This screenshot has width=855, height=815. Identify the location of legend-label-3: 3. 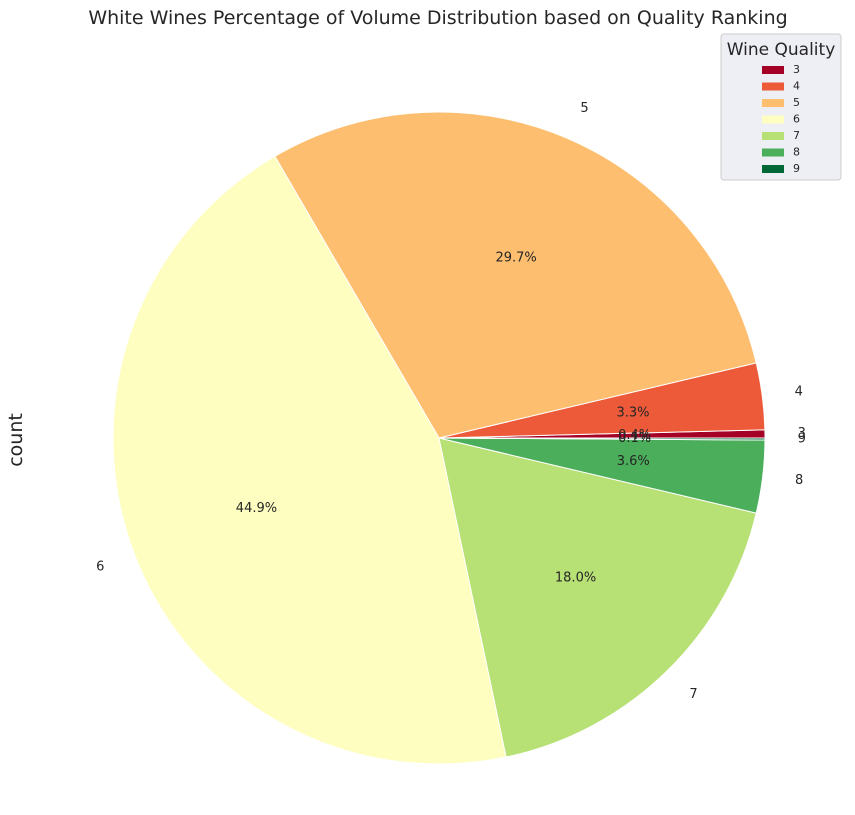
(796, 69).